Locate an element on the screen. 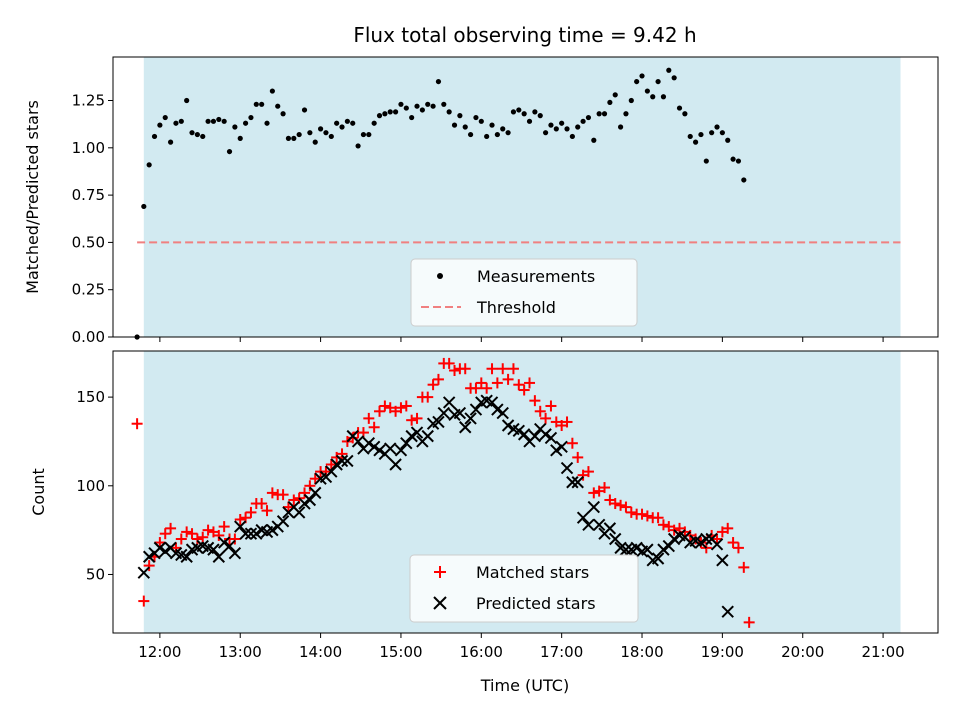  bottom-y-ticks: 50 100 150 is located at coordinates (94, 485).